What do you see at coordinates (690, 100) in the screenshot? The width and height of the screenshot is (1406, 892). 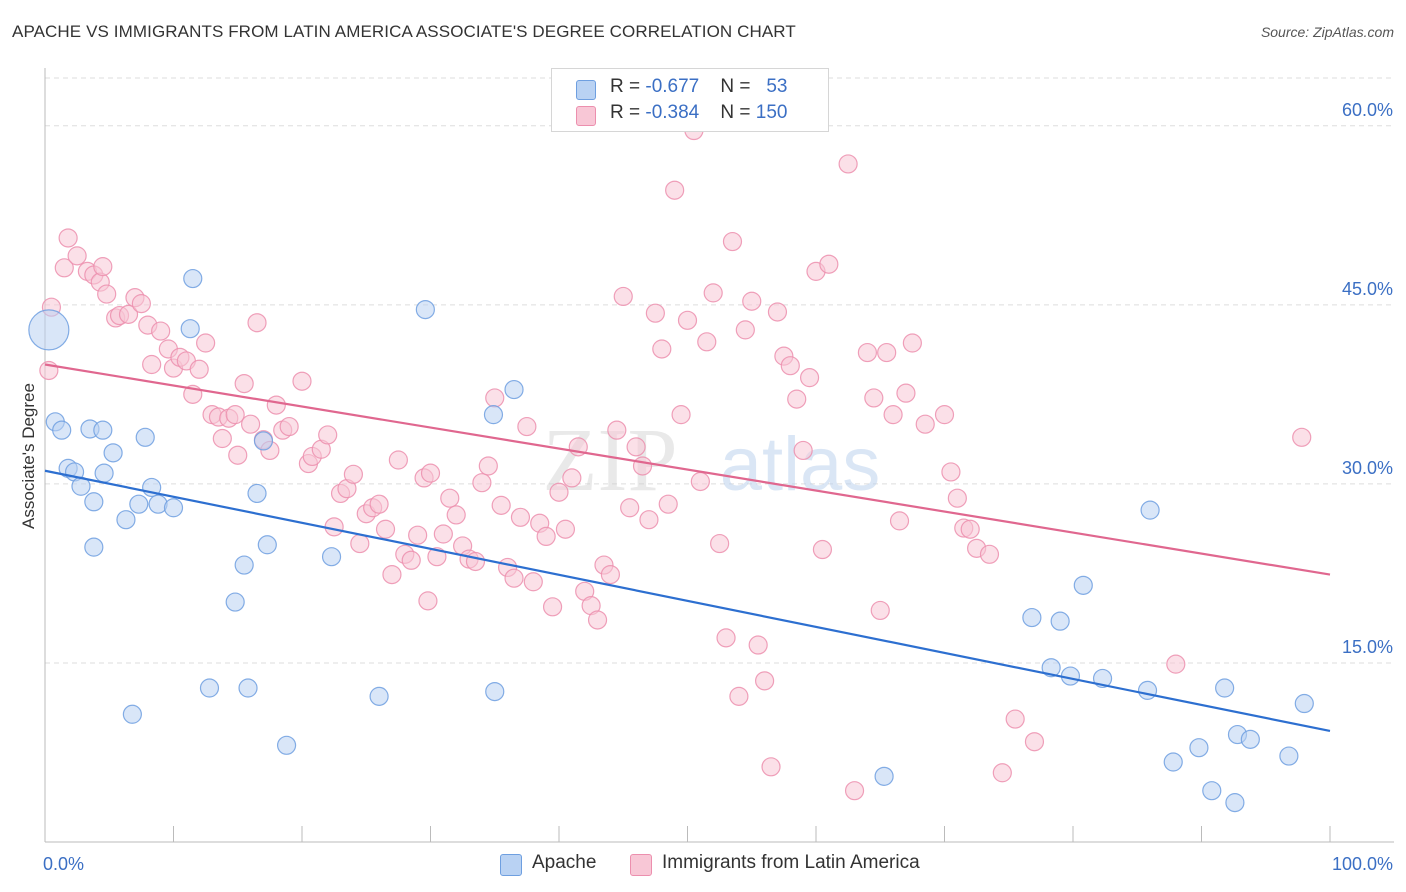 I see `correlation-legend: R = -0.677 N = 53 R = -0.384 N = 150` at bounding box center [690, 100].